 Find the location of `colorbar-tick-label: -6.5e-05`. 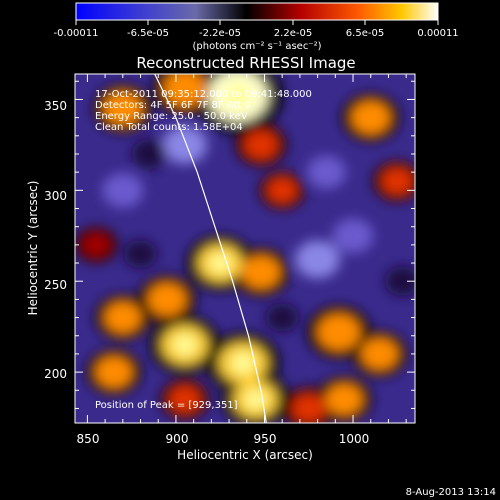

colorbar-tick-label: -6.5e-05 is located at coordinates (148, 33).